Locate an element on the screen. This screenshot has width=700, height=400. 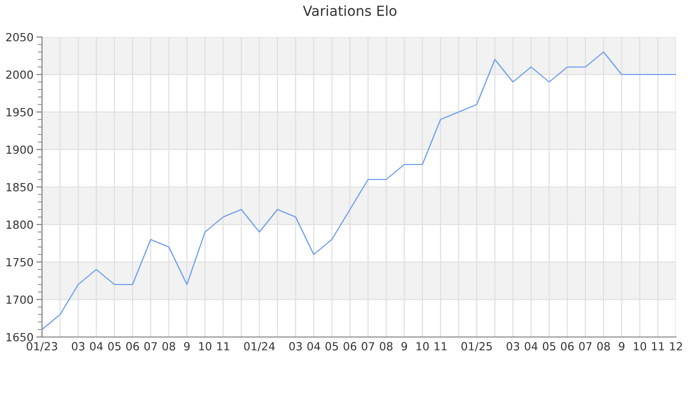
chart-title: Variations Elo is located at coordinates (349, 10).